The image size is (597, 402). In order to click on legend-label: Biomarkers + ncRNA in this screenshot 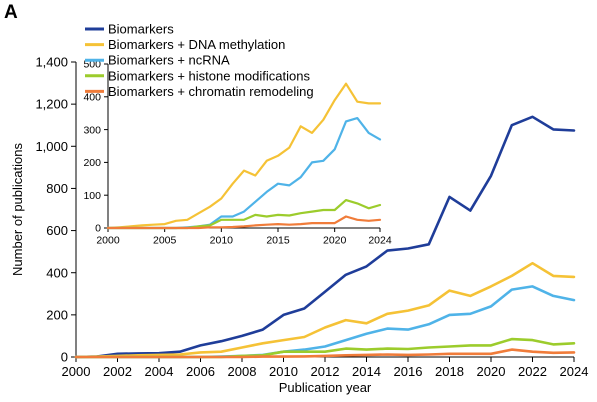, I will do `click(169, 60)`.